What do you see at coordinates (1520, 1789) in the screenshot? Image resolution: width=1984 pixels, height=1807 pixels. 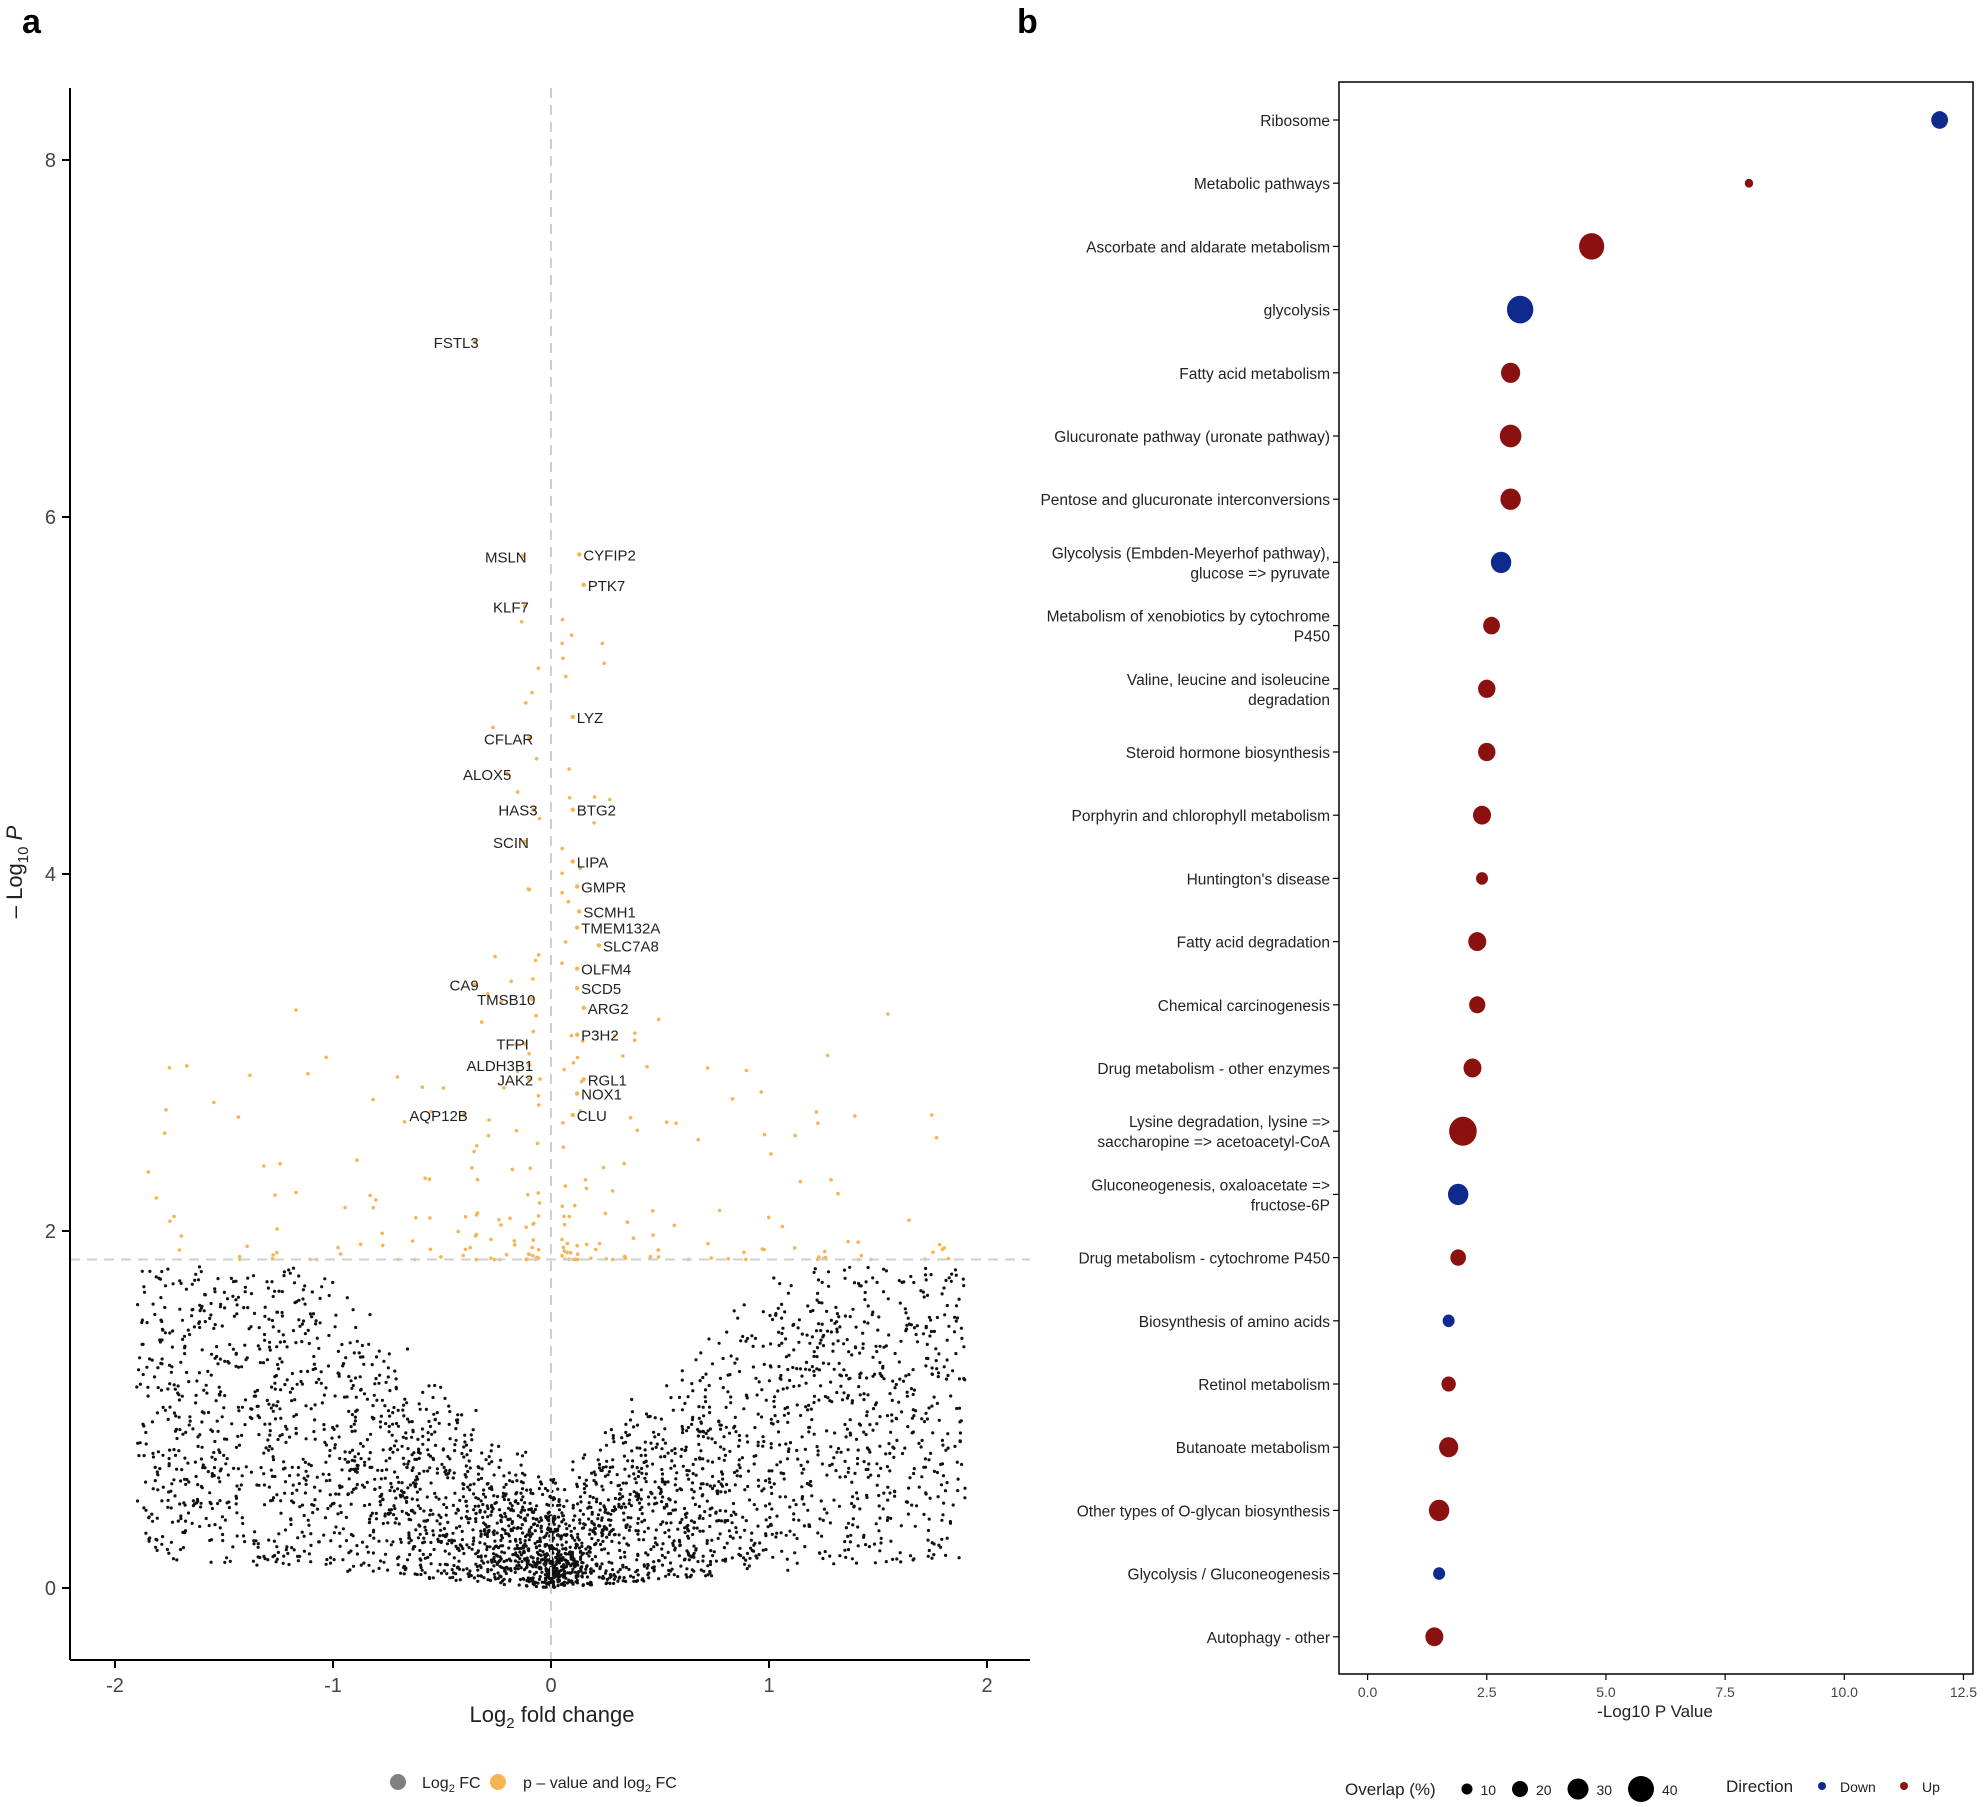 I see `size-legend-dot` at bounding box center [1520, 1789].